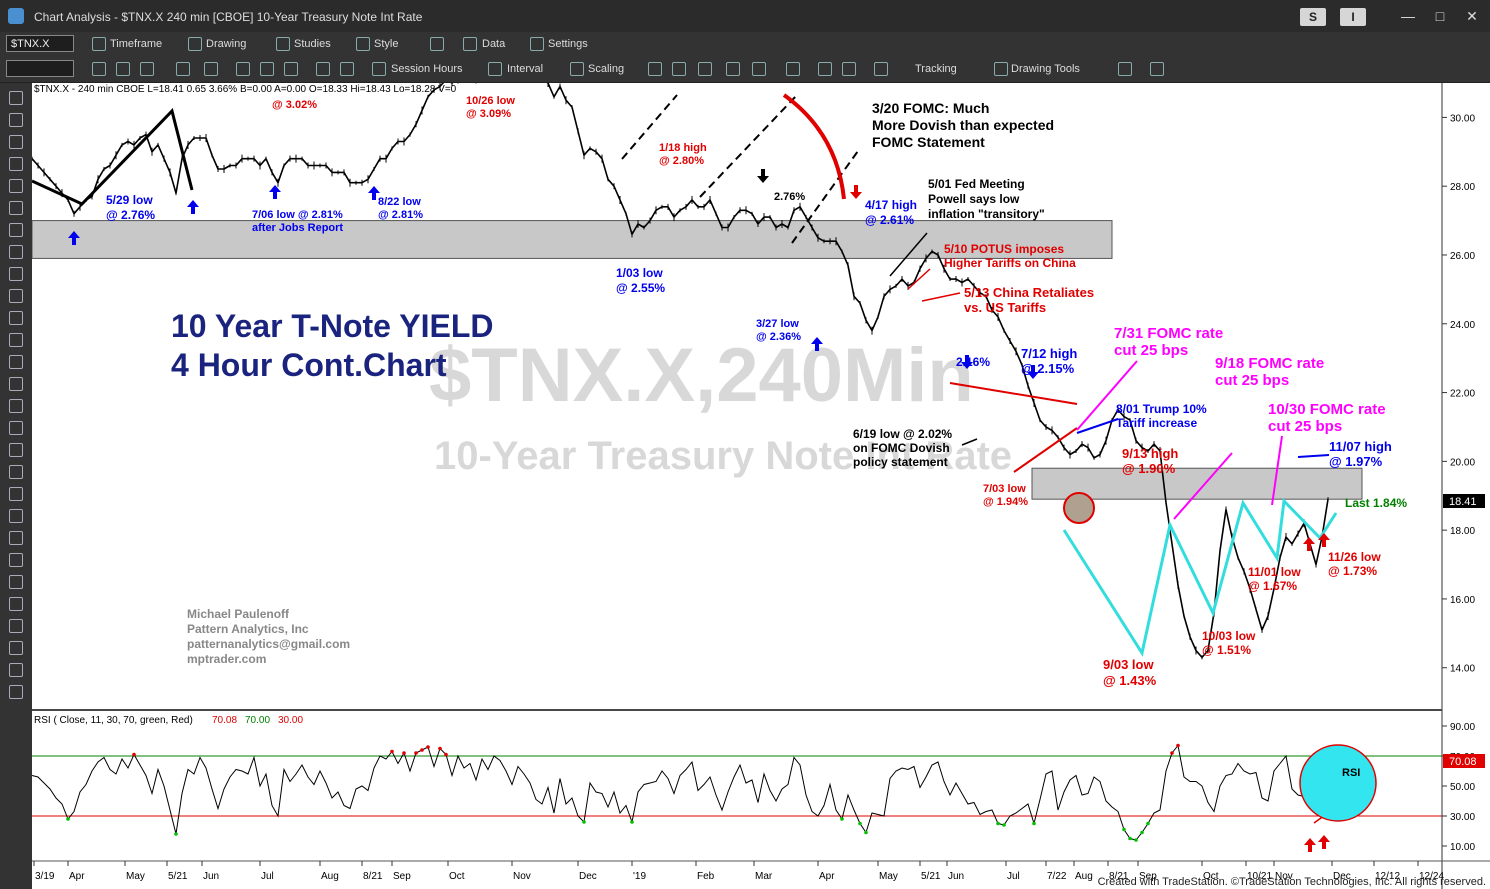 The image size is (1490, 889). What do you see at coordinates (16, 428) in the screenshot?
I see `drawing-tool-15-icon` at bounding box center [16, 428].